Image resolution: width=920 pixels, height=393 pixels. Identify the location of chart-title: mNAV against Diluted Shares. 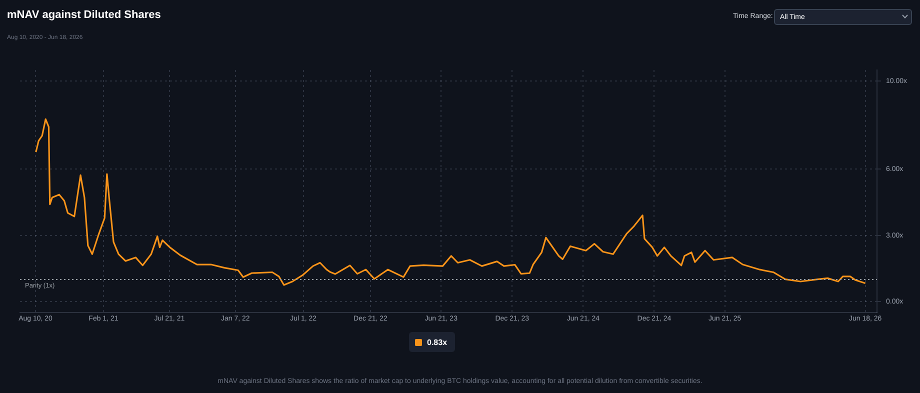
(84, 15).